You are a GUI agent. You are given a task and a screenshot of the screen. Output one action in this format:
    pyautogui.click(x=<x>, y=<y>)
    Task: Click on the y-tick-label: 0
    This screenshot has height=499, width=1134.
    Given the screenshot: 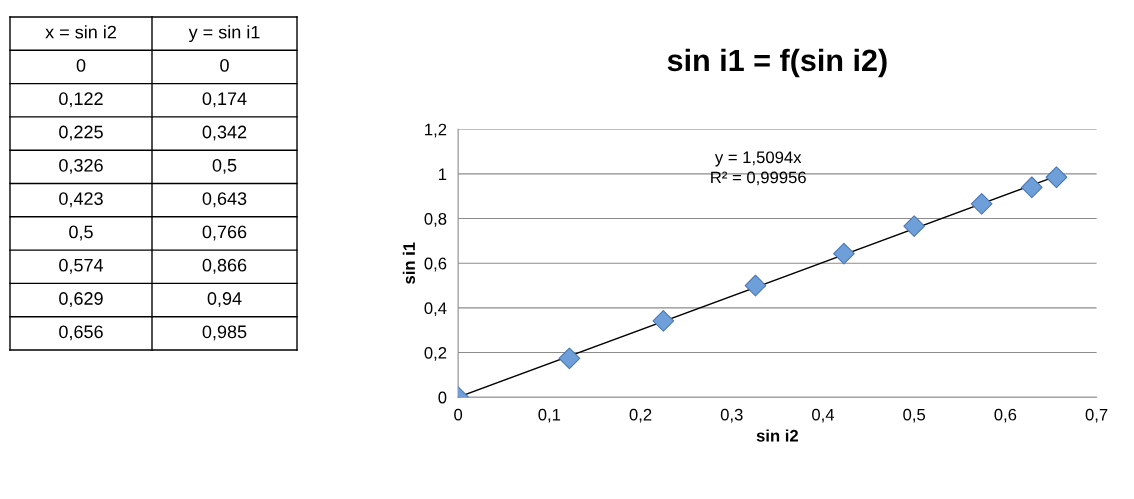 What is the action you would take?
    pyautogui.click(x=442, y=397)
    